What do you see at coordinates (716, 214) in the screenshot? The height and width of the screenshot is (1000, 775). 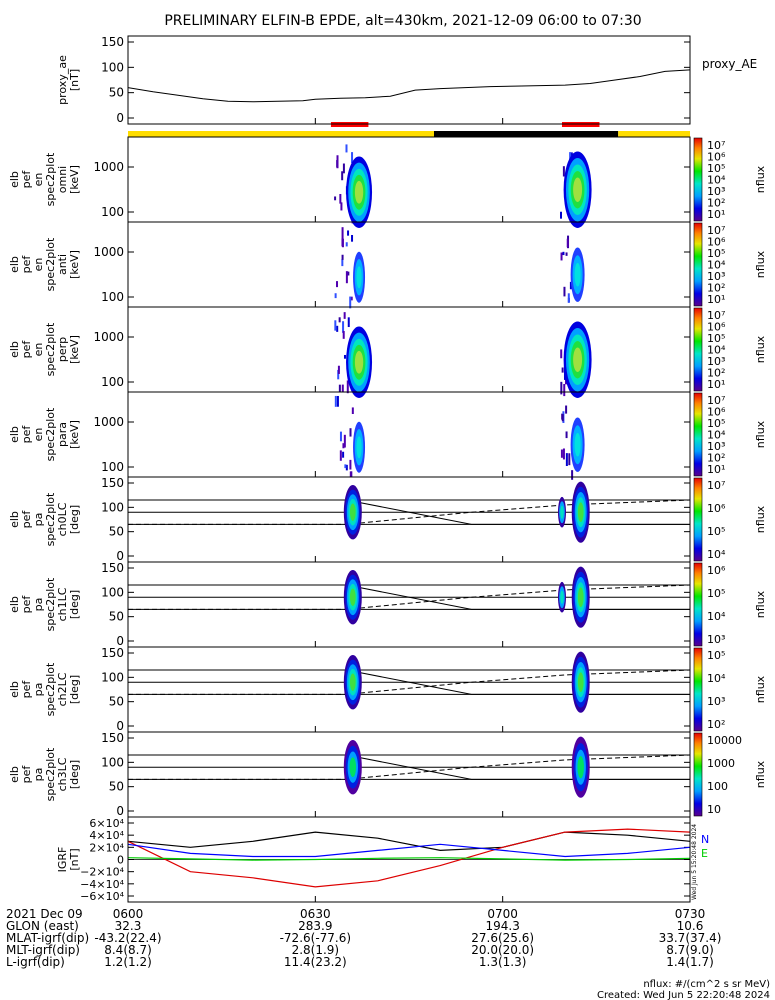 I see `cbar-tick-spec-omni-6: 10¹` at bounding box center [716, 214].